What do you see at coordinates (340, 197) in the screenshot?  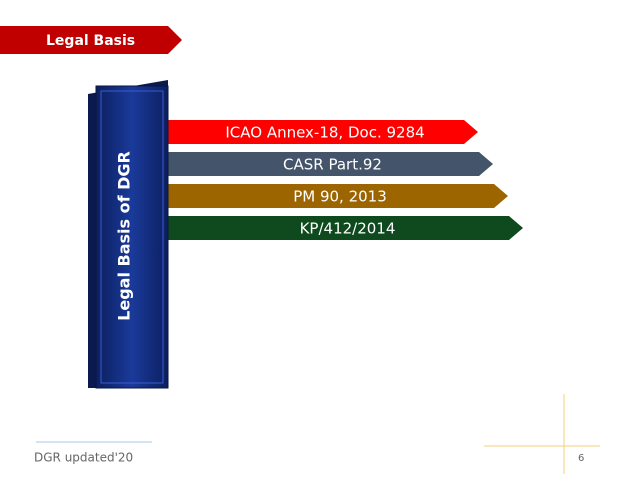 I see `arrow-label: PM 90, 2013` at bounding box center [340, 197].